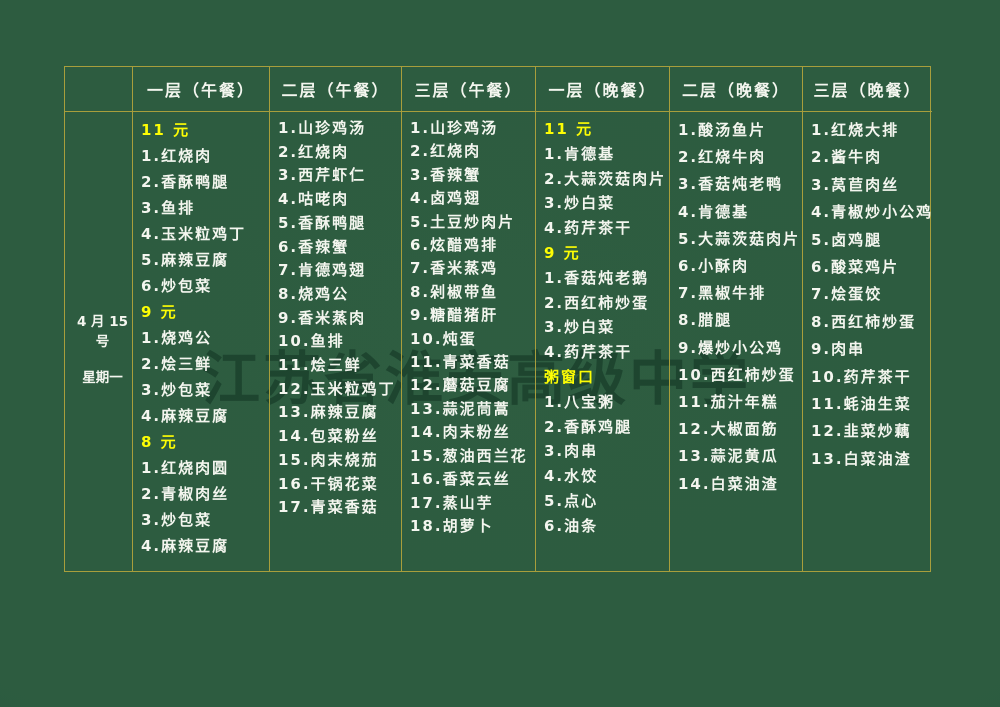 The width and height of the screenshot is (1000, 707). I want to click on menu-item: 4.咕咾肉, so click(314, 199).